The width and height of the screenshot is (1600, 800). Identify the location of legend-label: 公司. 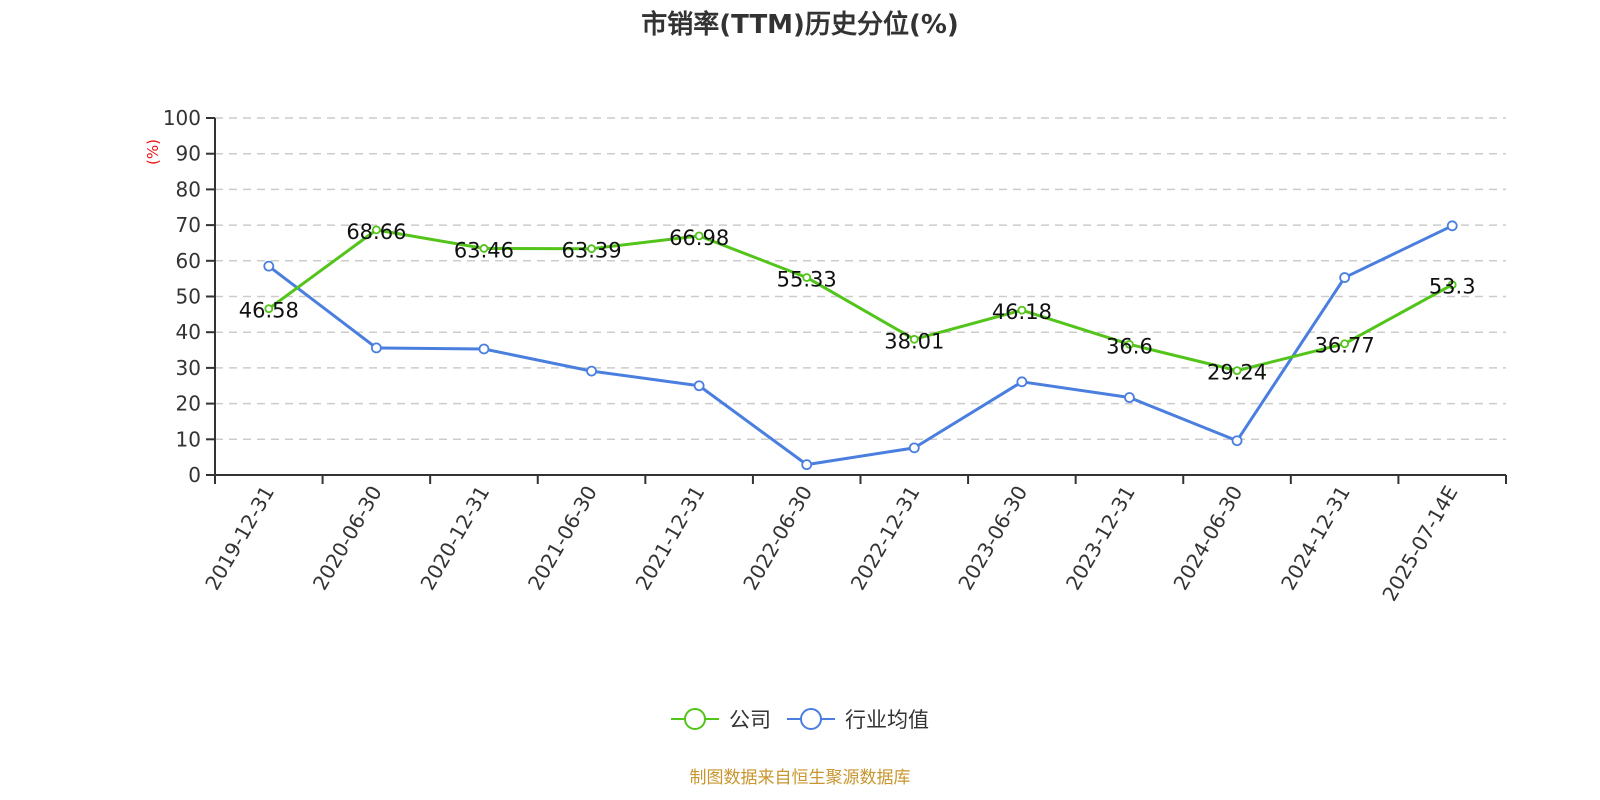
(750, 720).